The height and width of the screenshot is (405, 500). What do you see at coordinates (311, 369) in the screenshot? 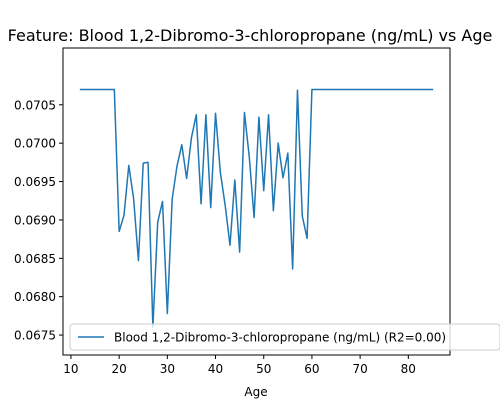
I see `x-tick-label: 60` at bounding box center [311, 369].